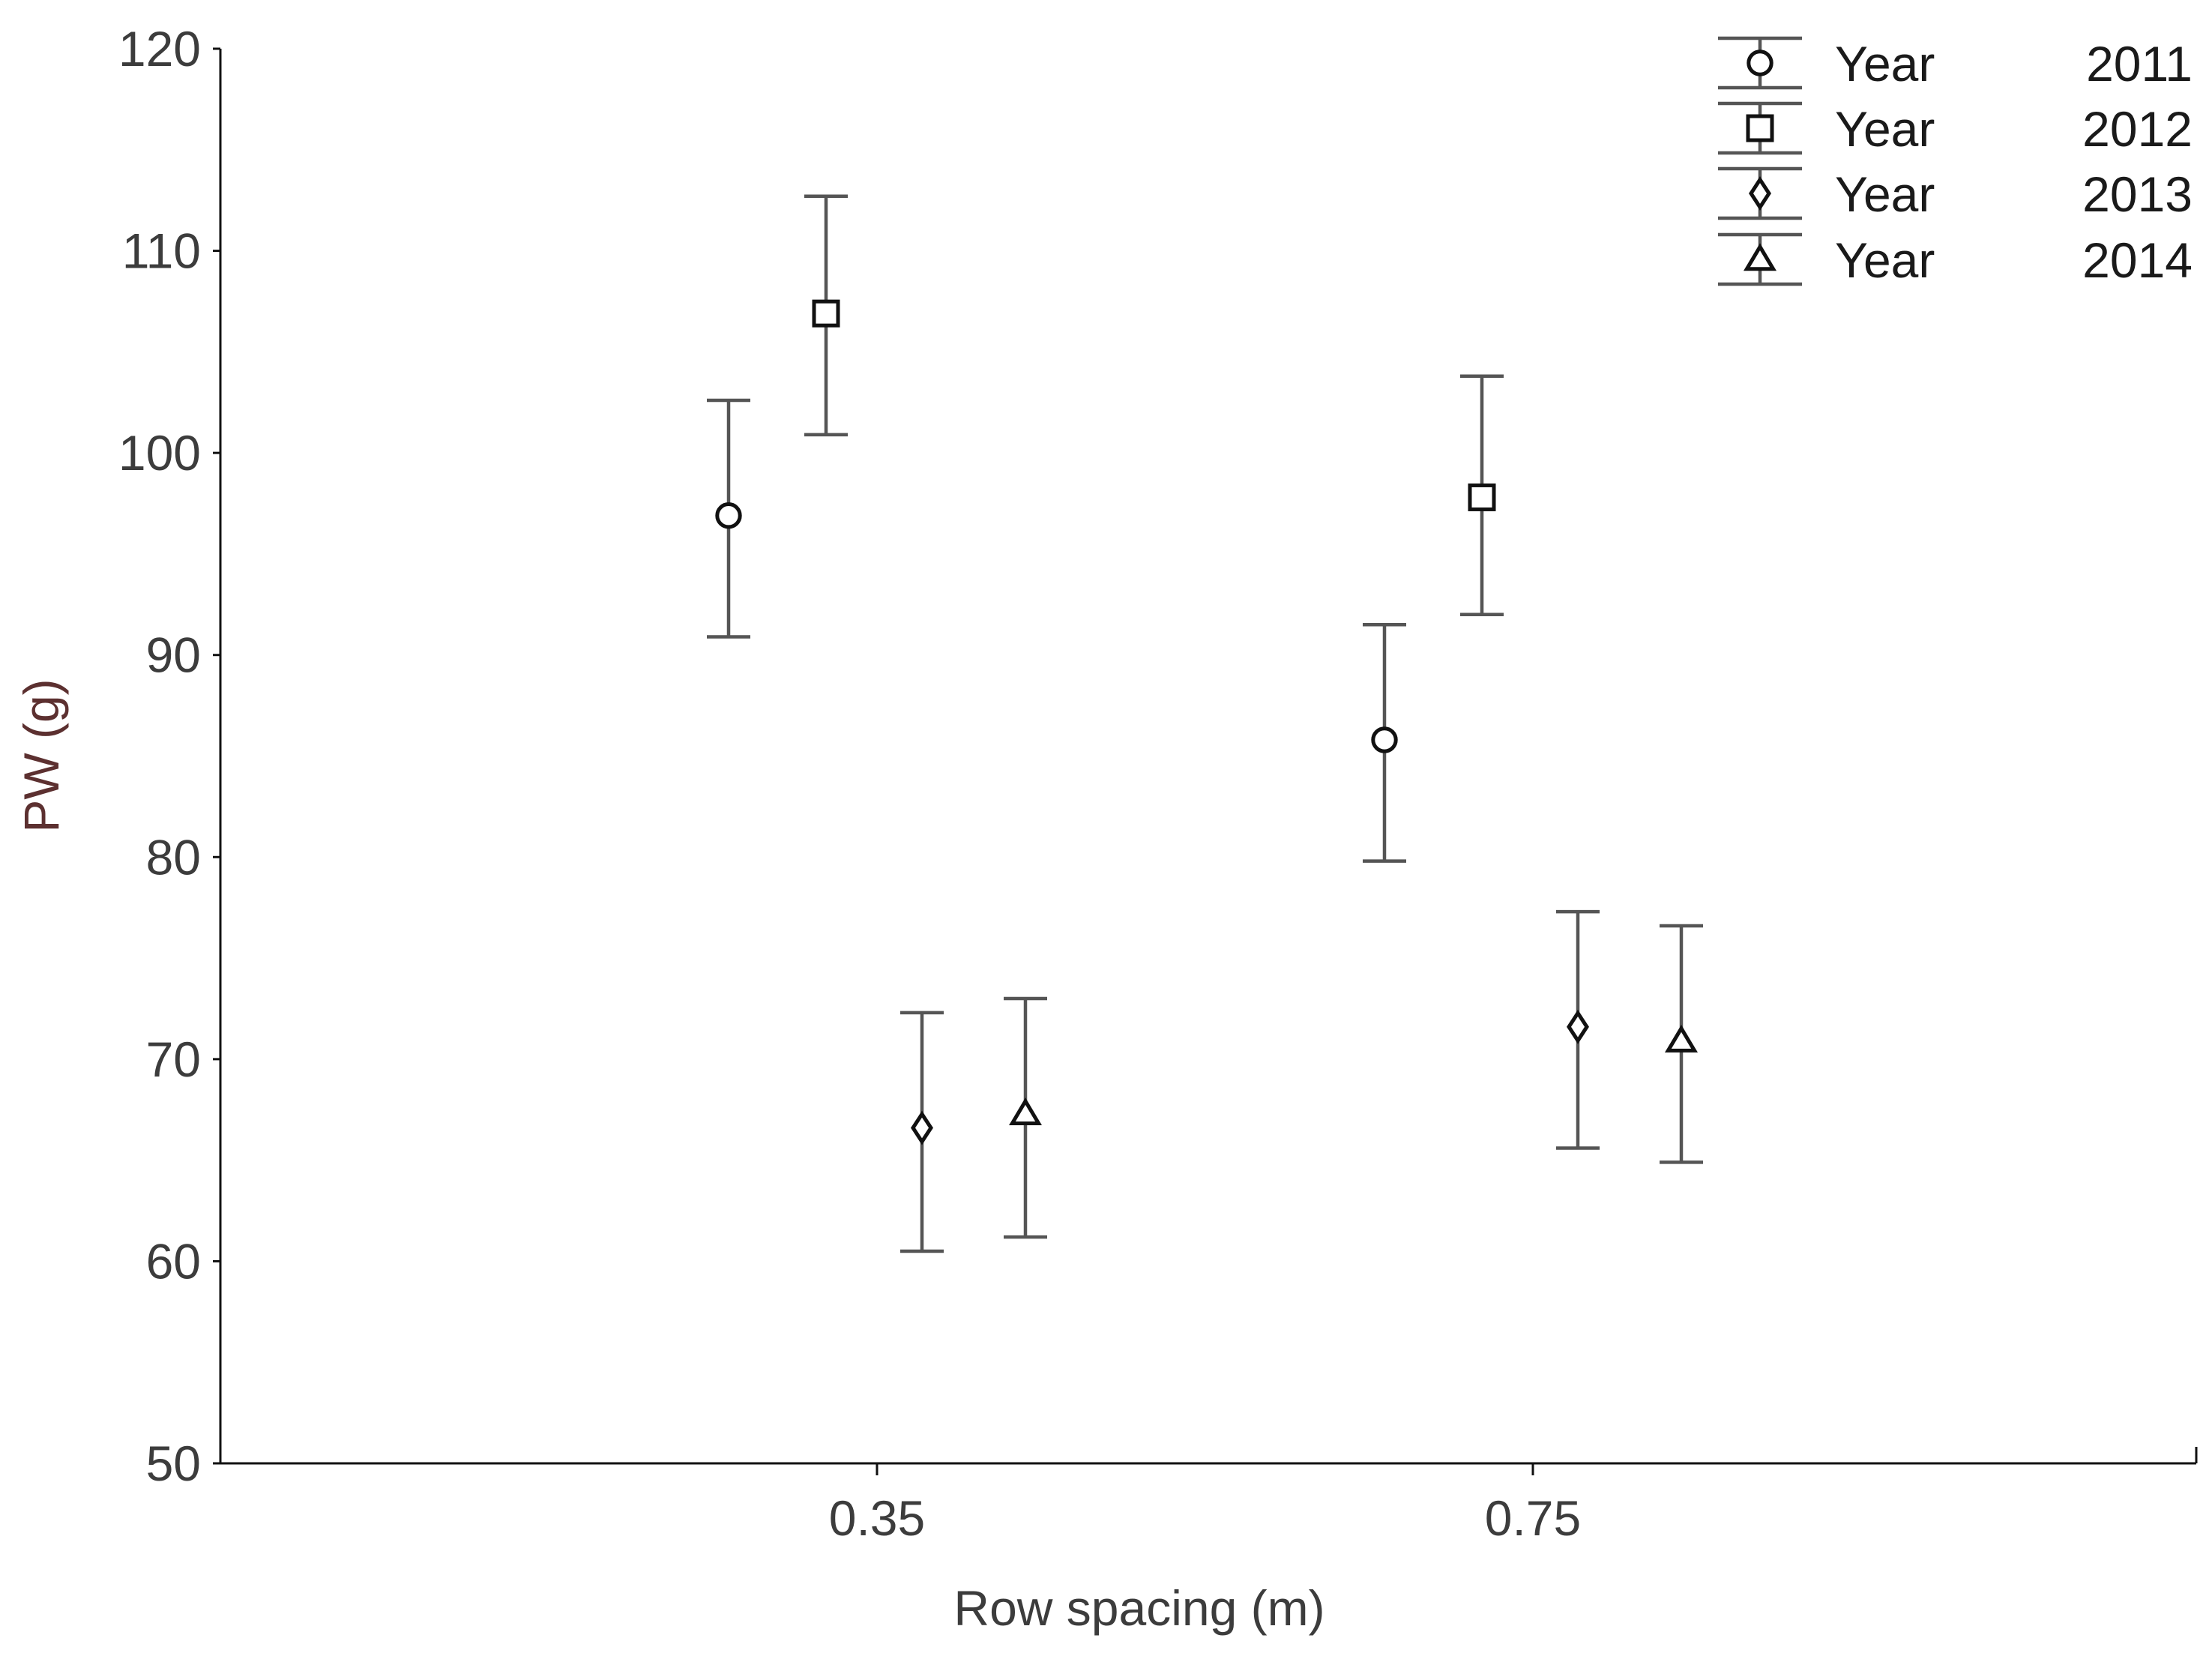  What do you see at coordinates (159, 453) in the screenshot?
I see `y-tick-label: 100` at bounding box center [159, 453].